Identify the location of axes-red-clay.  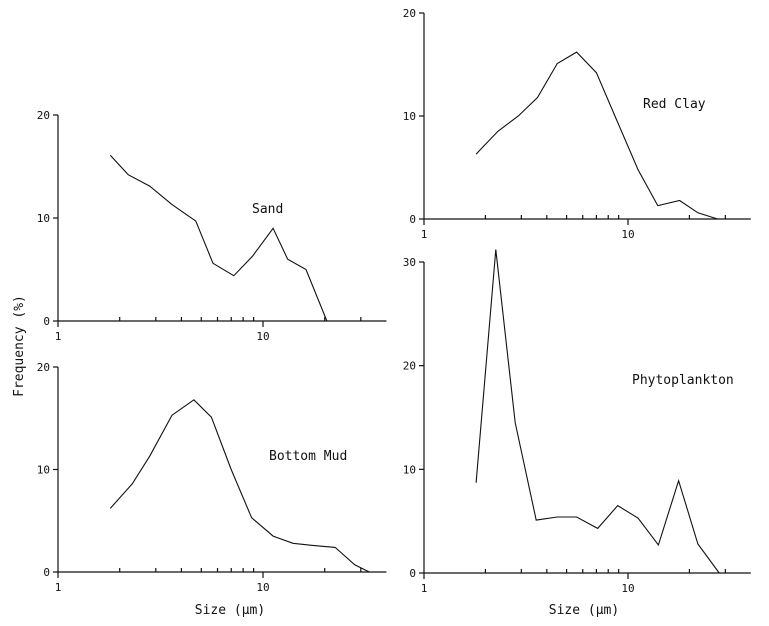
(585, 118).